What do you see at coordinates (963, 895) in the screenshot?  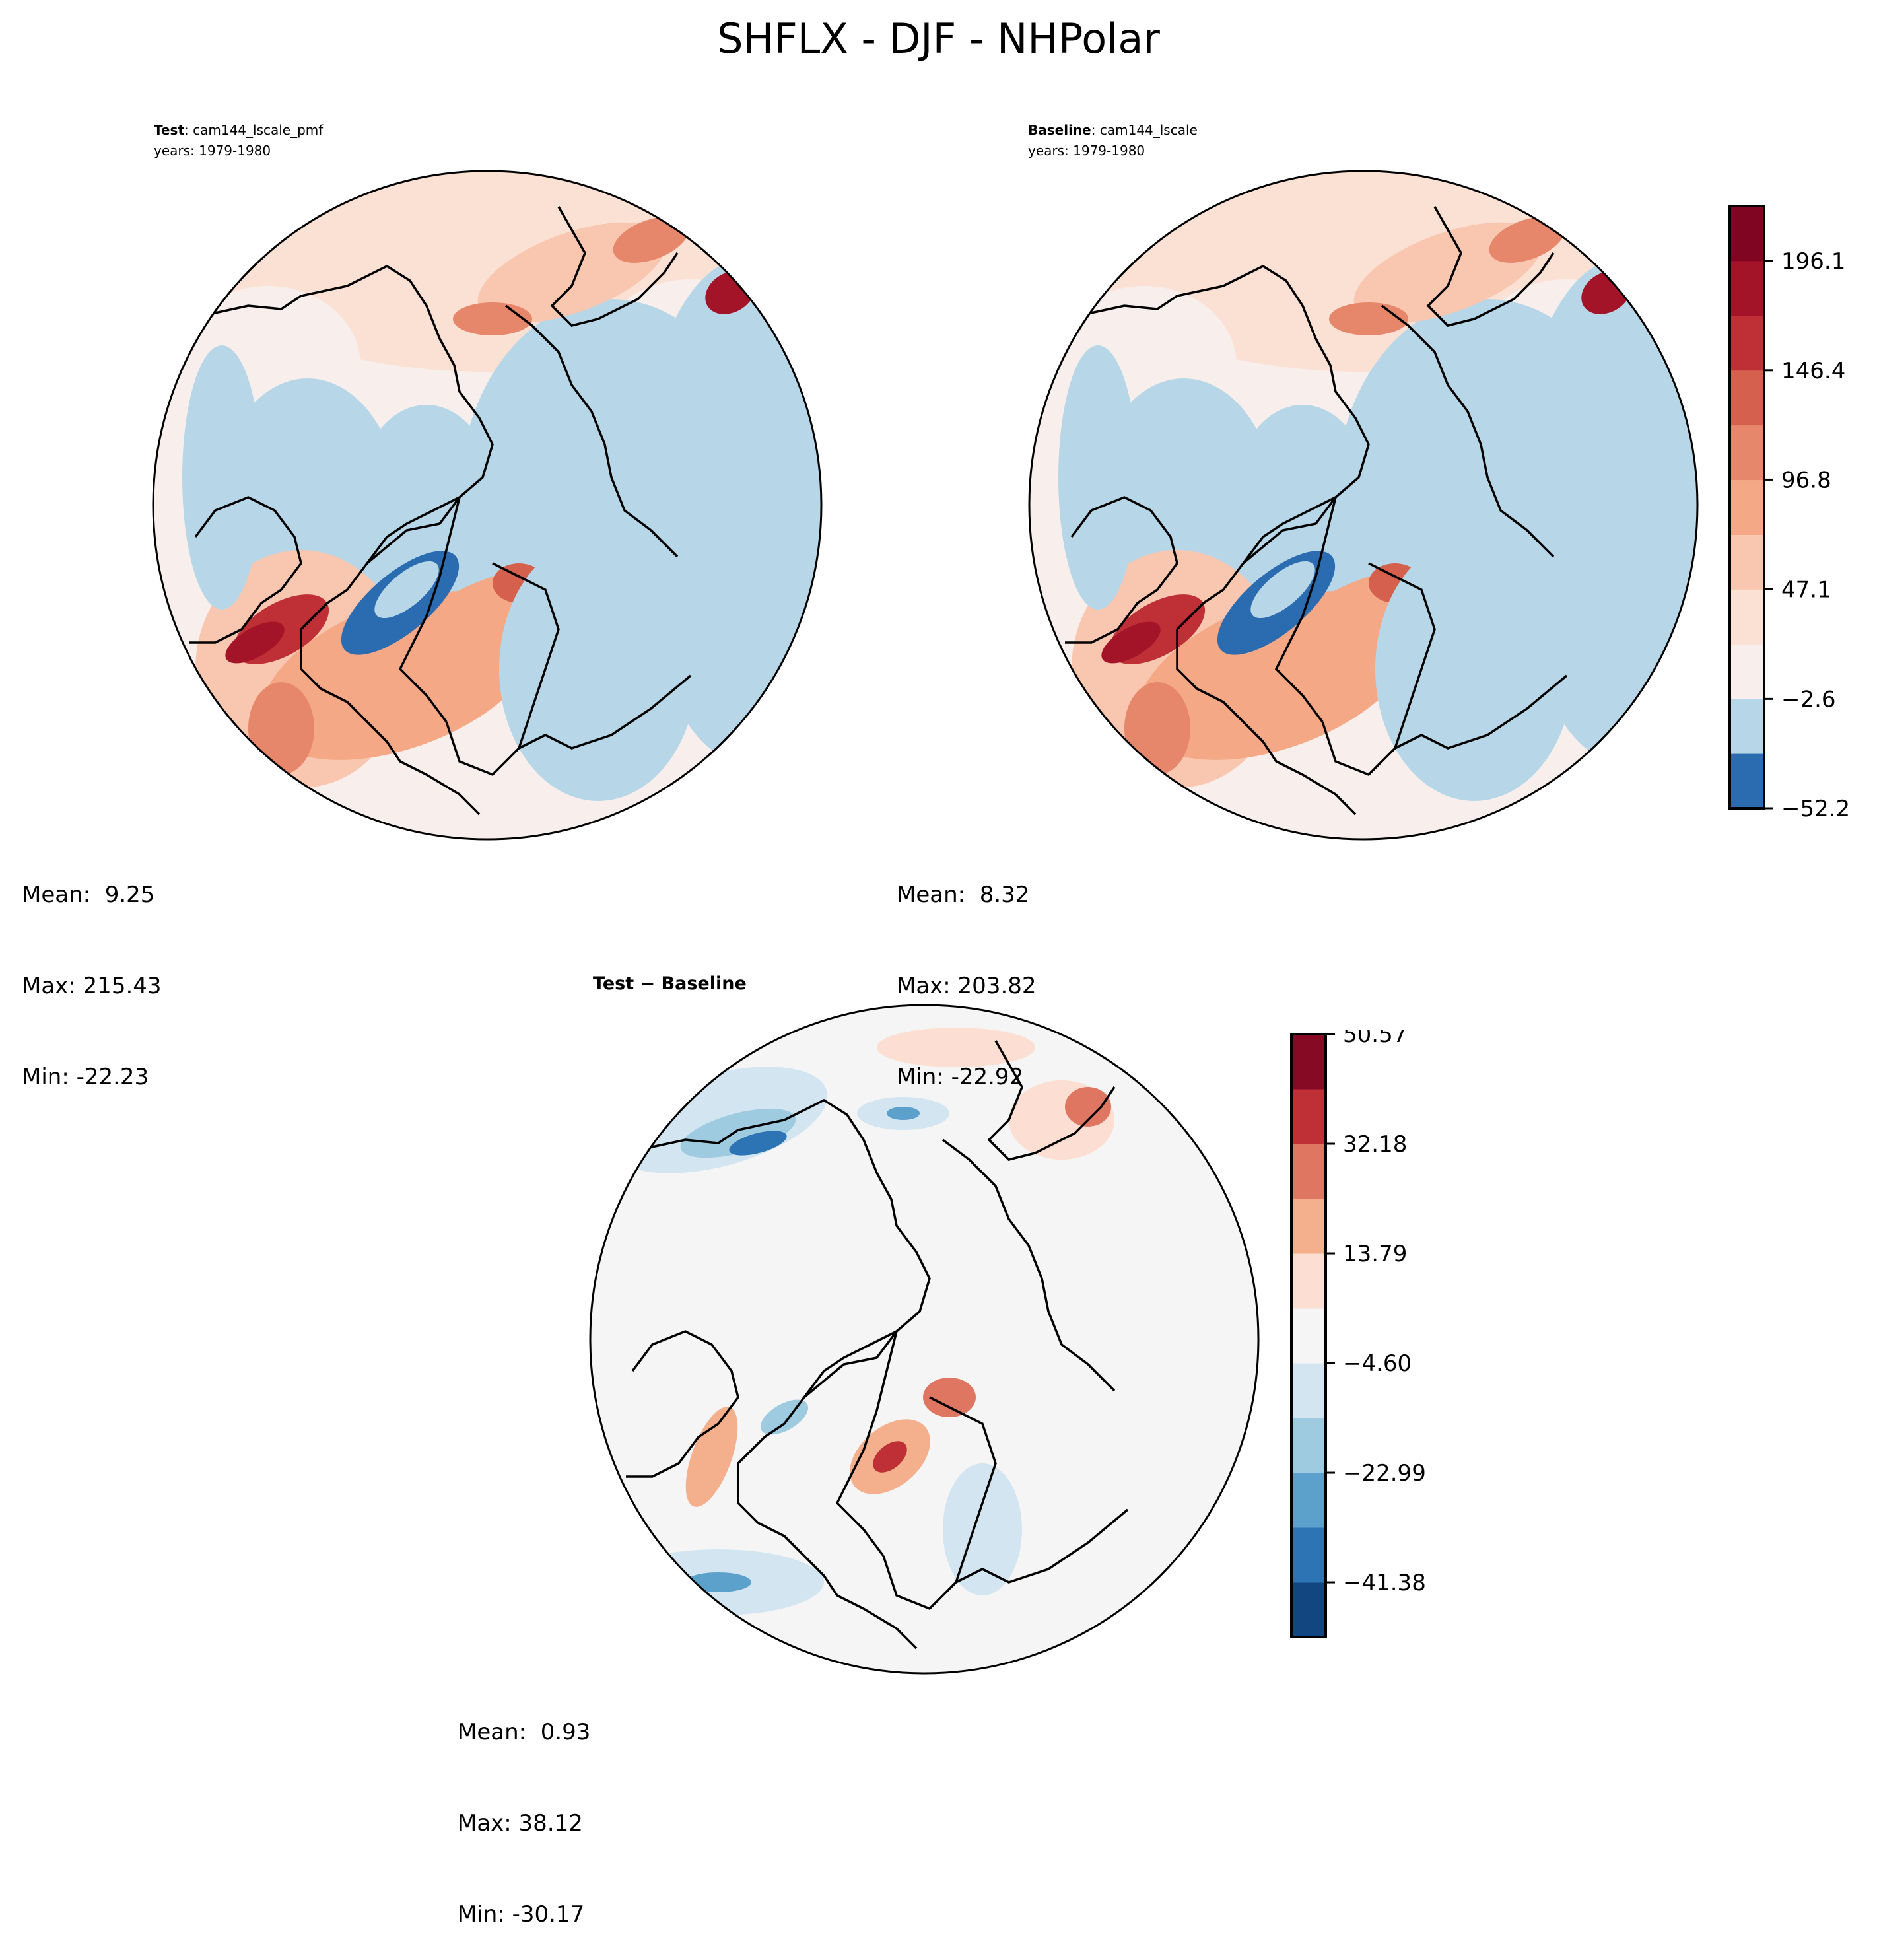 I see `baseline-mean: Mean: 8.32` at bounding box center [963, 895].